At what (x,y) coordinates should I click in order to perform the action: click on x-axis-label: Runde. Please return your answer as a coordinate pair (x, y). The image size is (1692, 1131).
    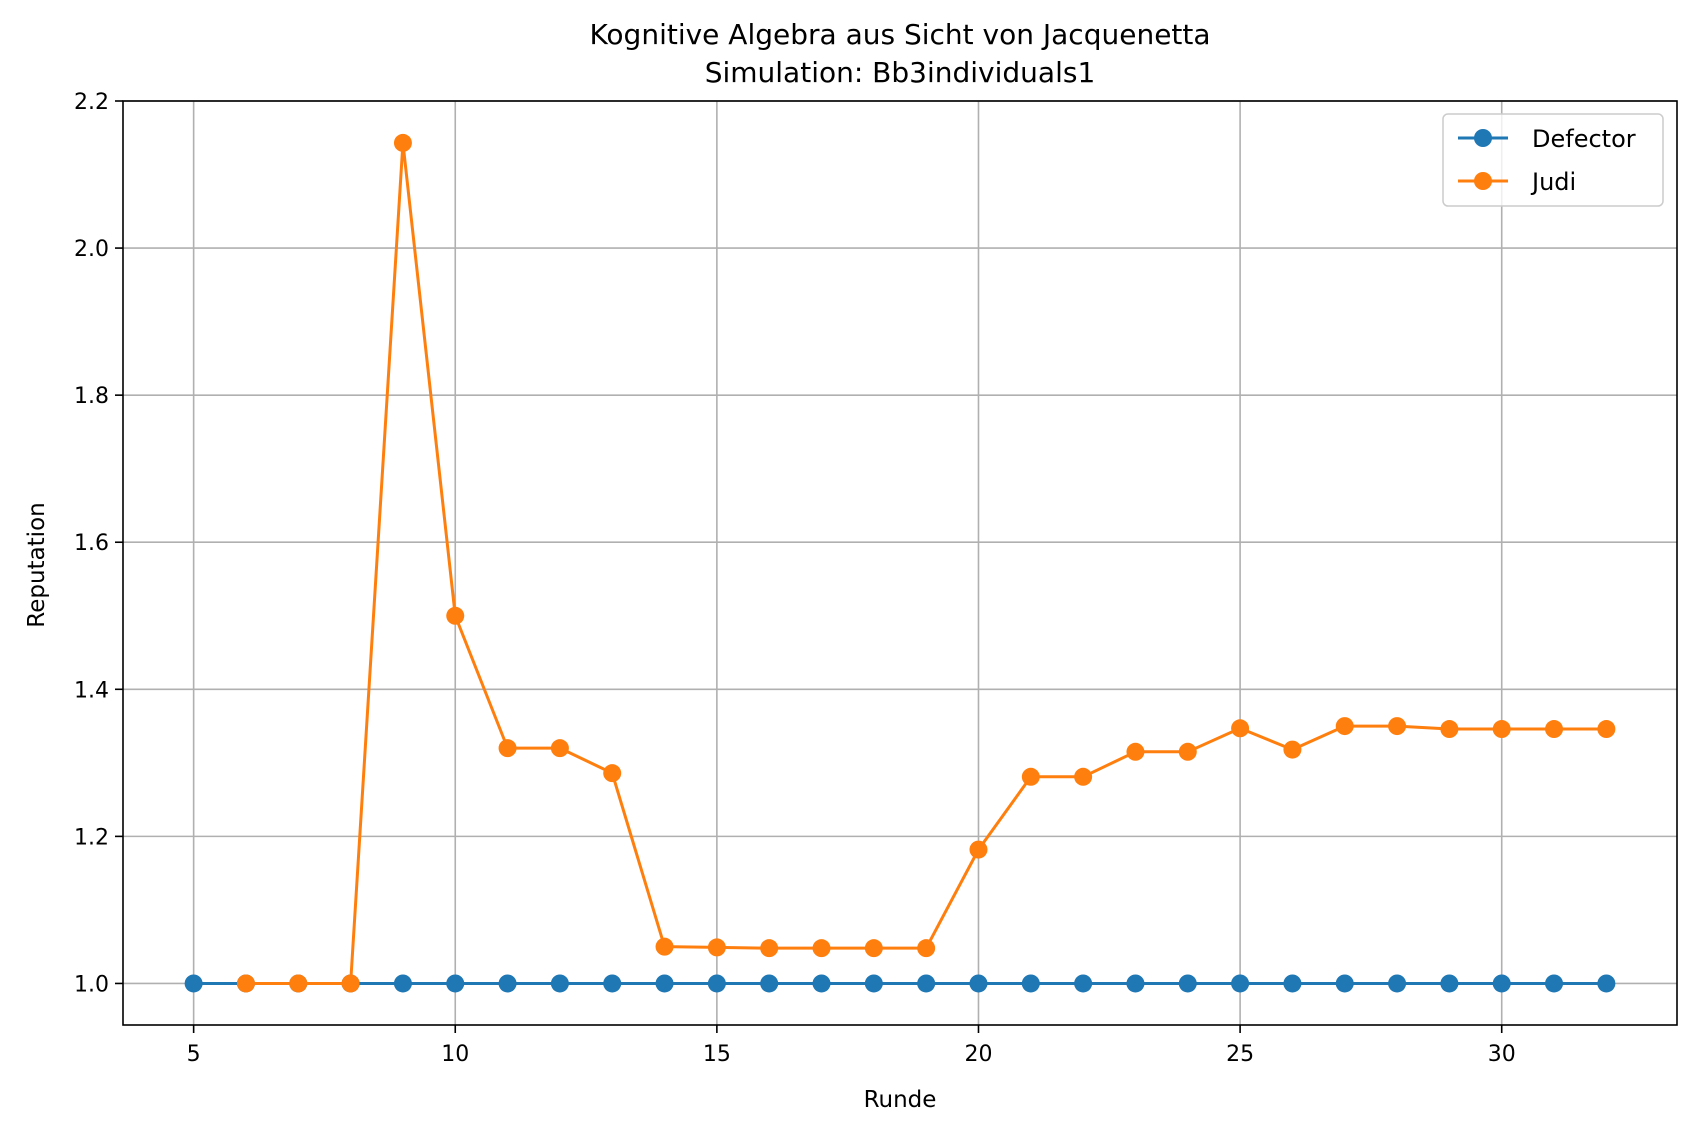
    Looking at the image, I should click on (900, 1100).